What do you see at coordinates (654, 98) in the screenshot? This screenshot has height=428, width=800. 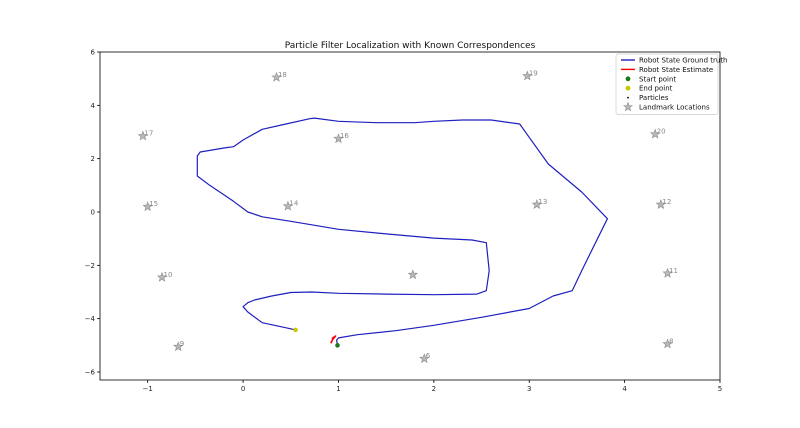 I see `legend-label: Particles` at bounding box center [654, 98].